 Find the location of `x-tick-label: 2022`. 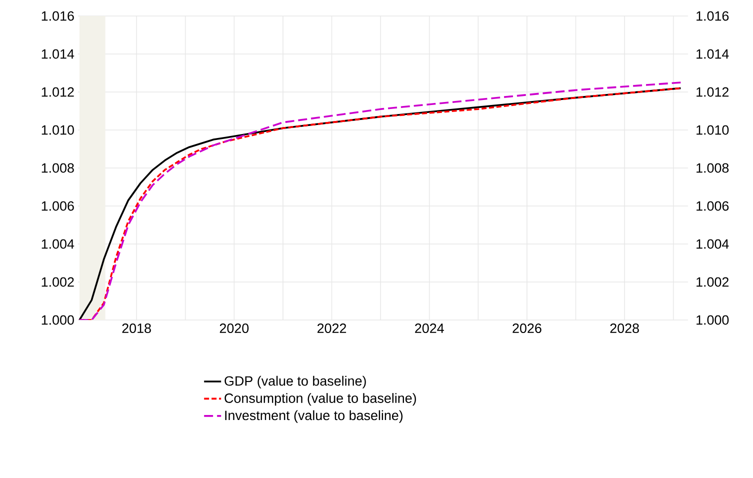

x-tick-label: 2022 is located at coordinates (331, 329).